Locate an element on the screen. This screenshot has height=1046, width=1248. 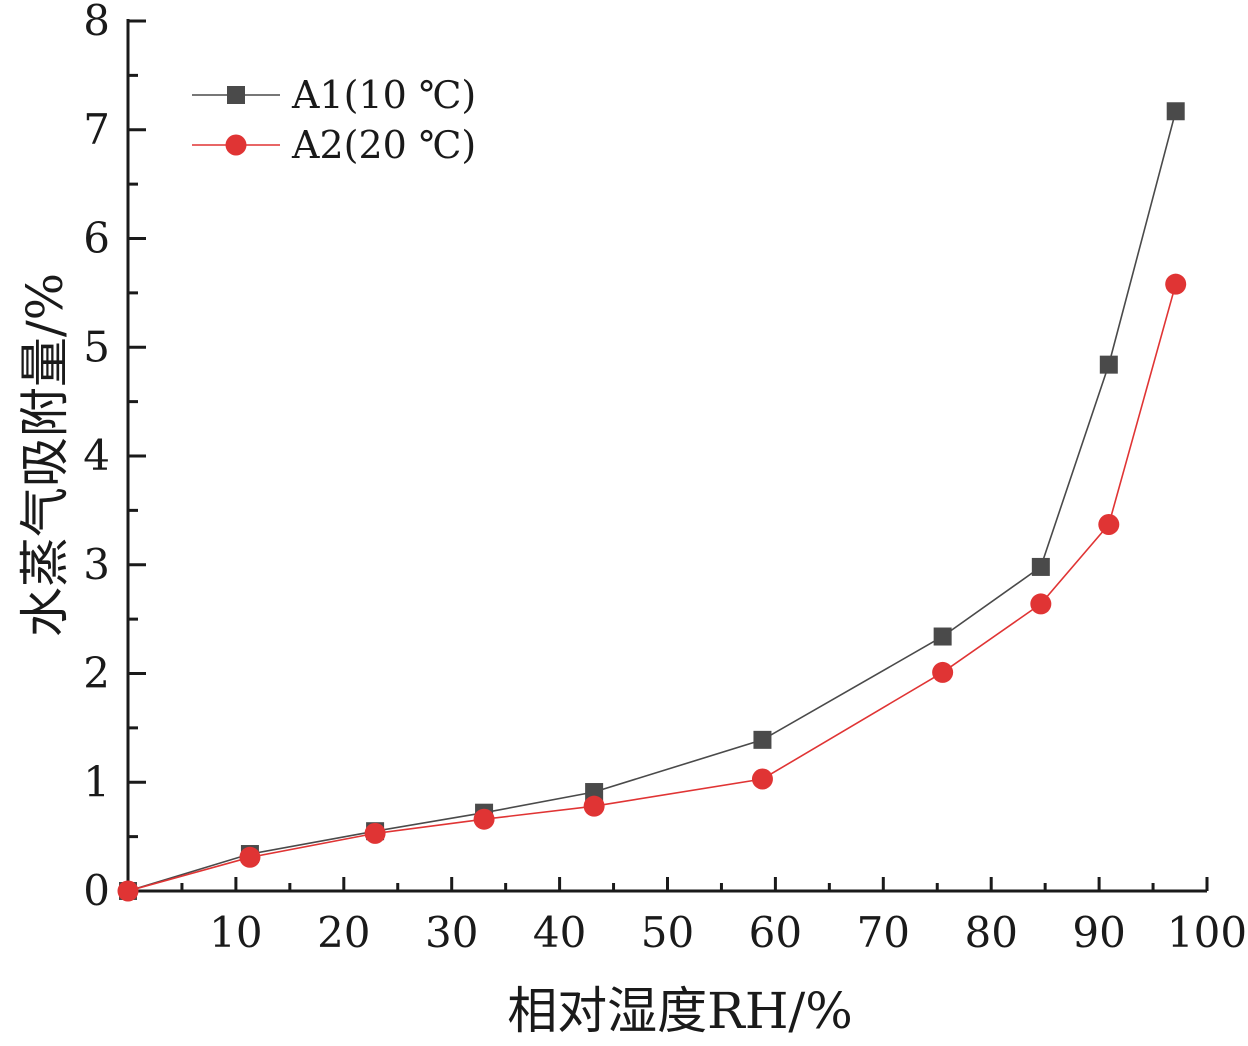
x-tick-label: 30 is located at coordinates (451, 932).